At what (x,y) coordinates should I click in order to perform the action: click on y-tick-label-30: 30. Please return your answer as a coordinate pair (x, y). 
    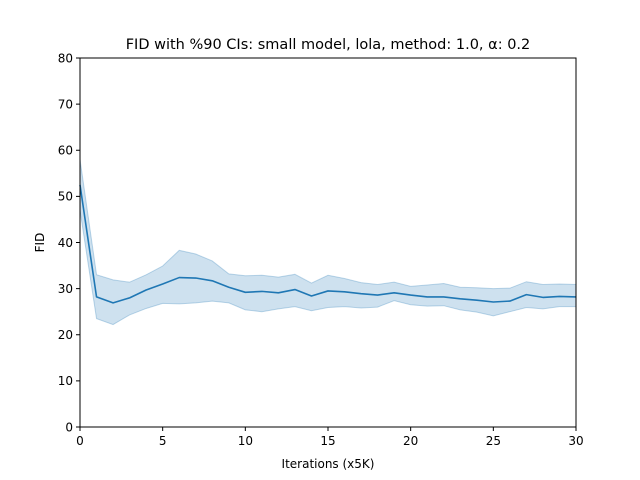
    Looking at the image, I should click on (65, 289).